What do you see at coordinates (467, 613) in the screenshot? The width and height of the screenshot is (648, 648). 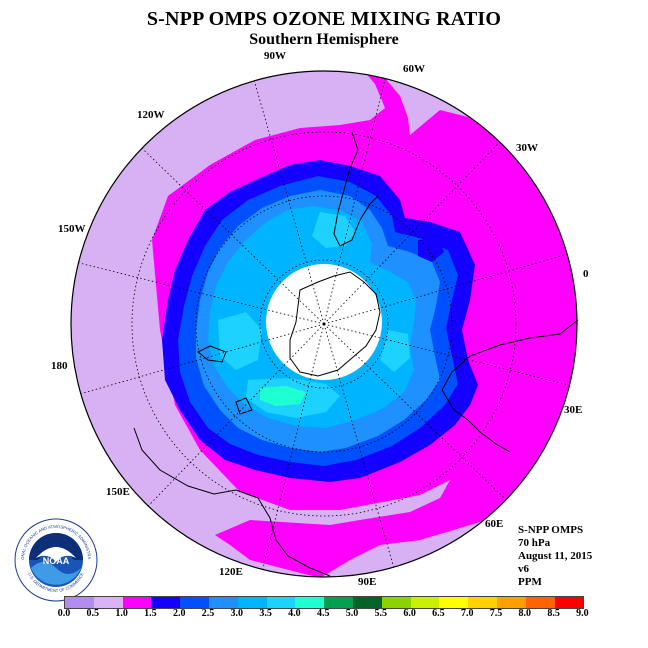 I see `colorbar-tick-label: 7.0` at bounding box center [467, 613].